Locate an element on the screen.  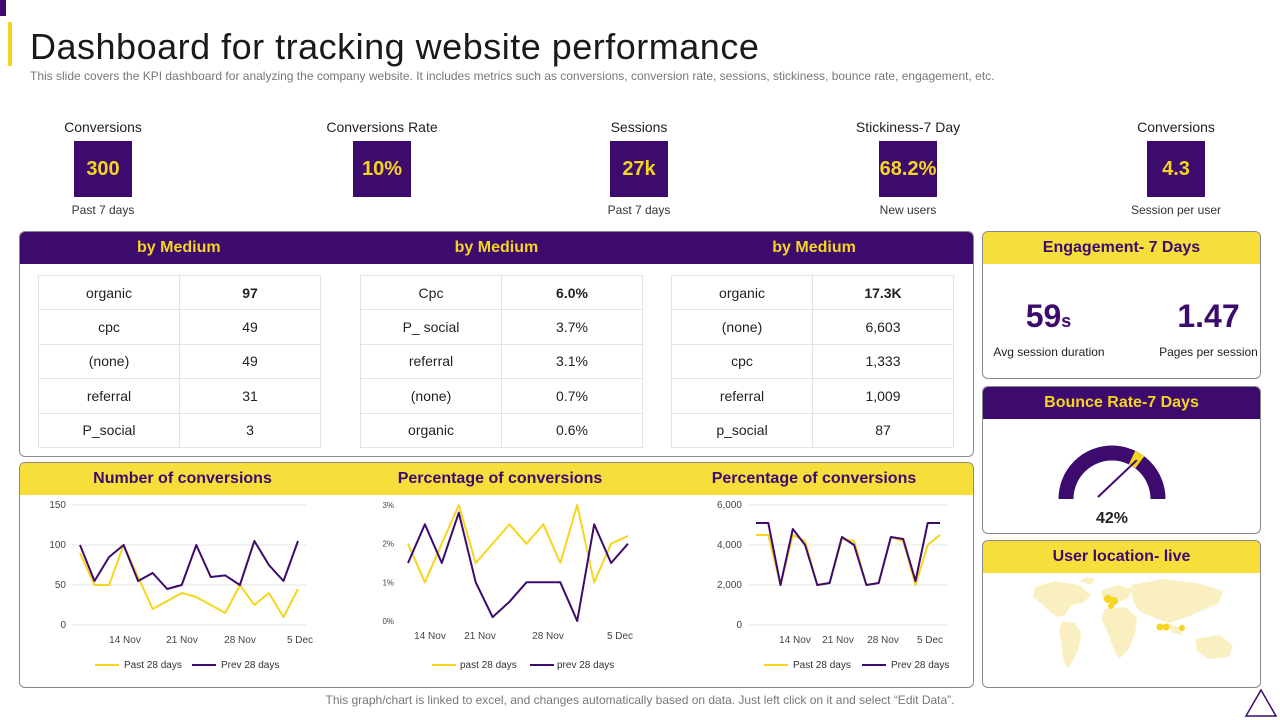
kpi-value: 68.2% is located at coordinates (908, 169).